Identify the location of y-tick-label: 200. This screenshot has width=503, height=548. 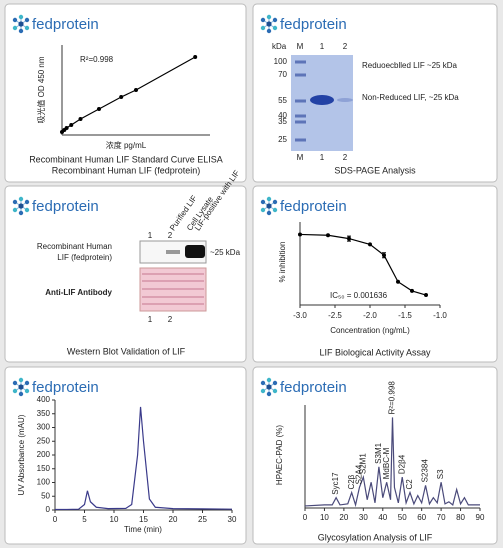
(44, 454).